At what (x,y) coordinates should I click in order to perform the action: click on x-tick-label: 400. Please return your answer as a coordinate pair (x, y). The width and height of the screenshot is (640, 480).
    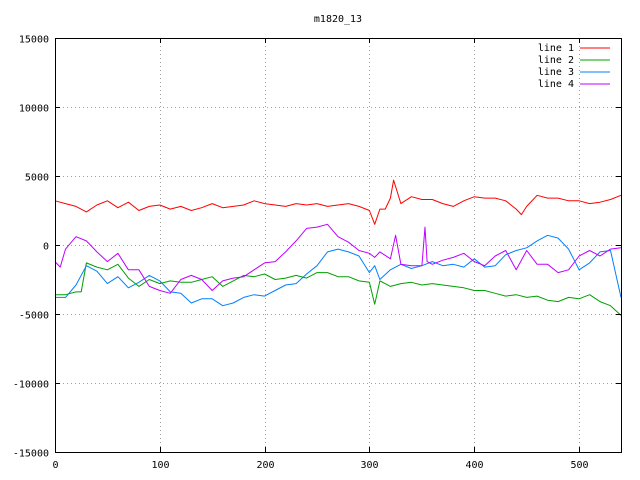
    Looking at the image, I should click on (474, 465).